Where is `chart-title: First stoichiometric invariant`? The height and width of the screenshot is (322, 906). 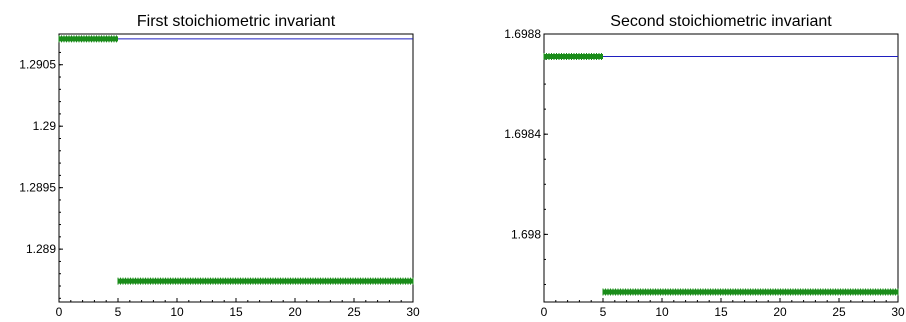 chart-title: First stoichiometric invariant is located at coordinates (236, 21).